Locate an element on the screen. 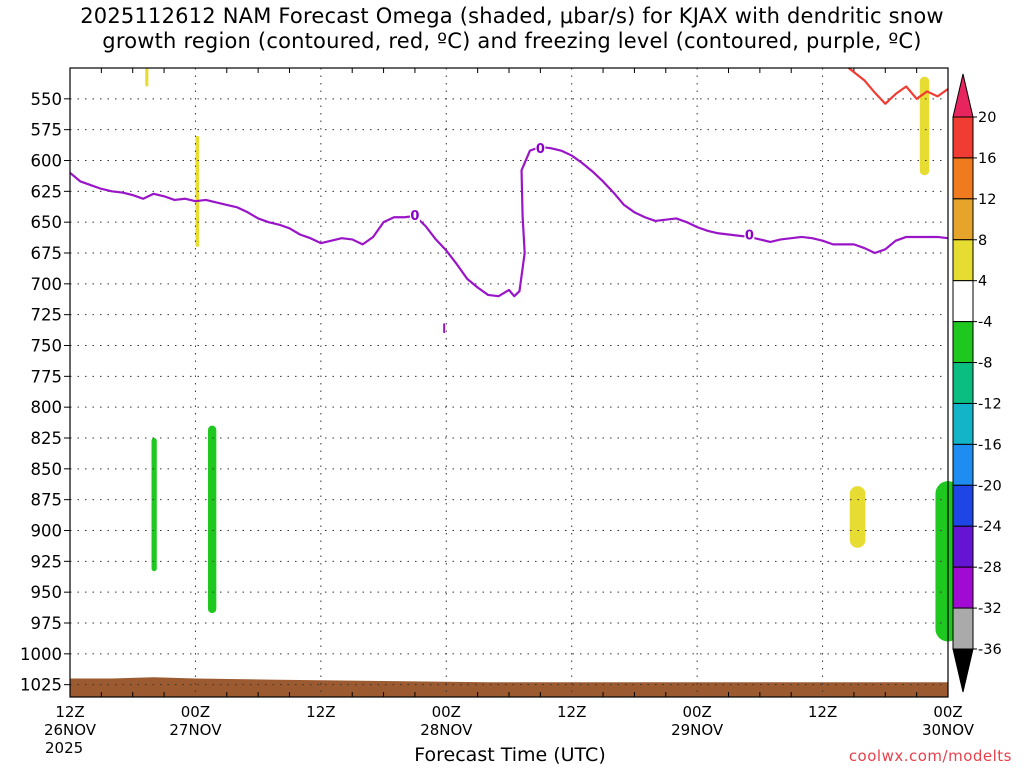 The image size is (1024, 768). y-tick-label: 925 is located at coordinates (47, 561).